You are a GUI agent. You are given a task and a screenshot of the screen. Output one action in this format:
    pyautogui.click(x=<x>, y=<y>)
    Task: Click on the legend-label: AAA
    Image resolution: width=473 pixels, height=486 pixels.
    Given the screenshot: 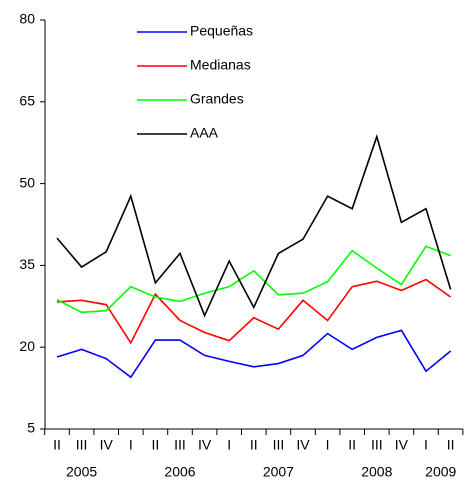 What is the action you would take?
    pyautogui.click(x=204, y=133)
    